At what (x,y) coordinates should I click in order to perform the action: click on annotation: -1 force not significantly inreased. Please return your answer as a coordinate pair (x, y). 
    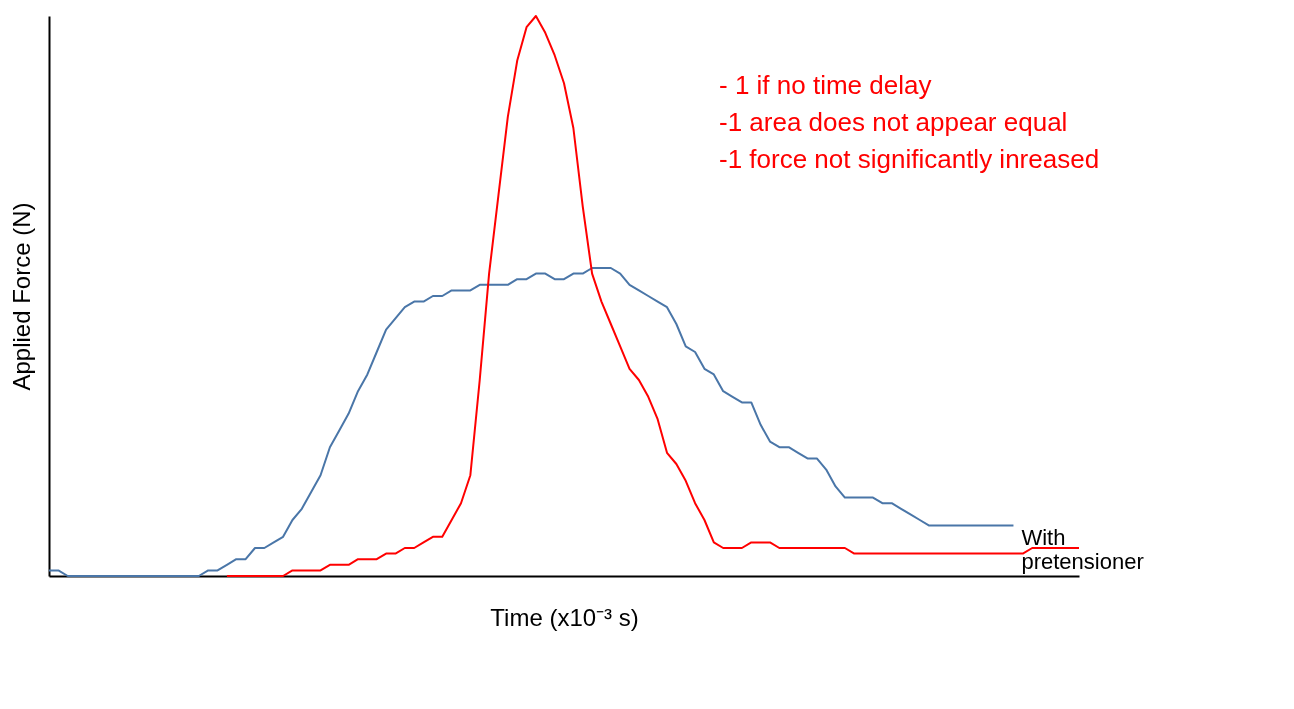
    Looking at the image, I should click on (909, 159).